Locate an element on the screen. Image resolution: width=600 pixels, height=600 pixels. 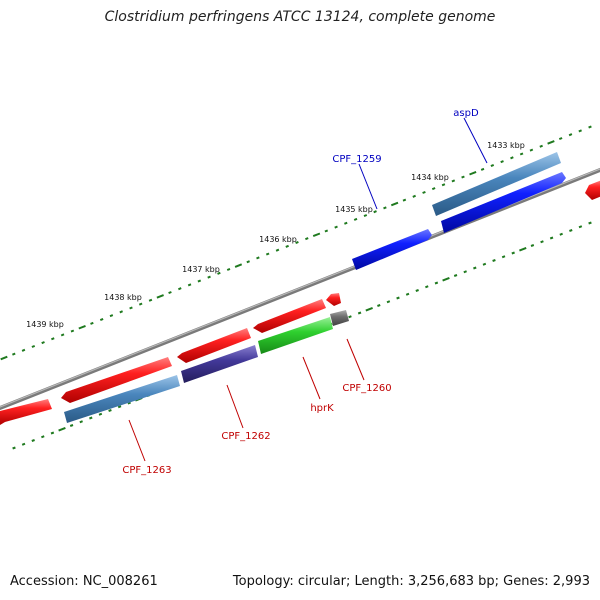
leader-cpf1260 is located at coordinates (355, 359).